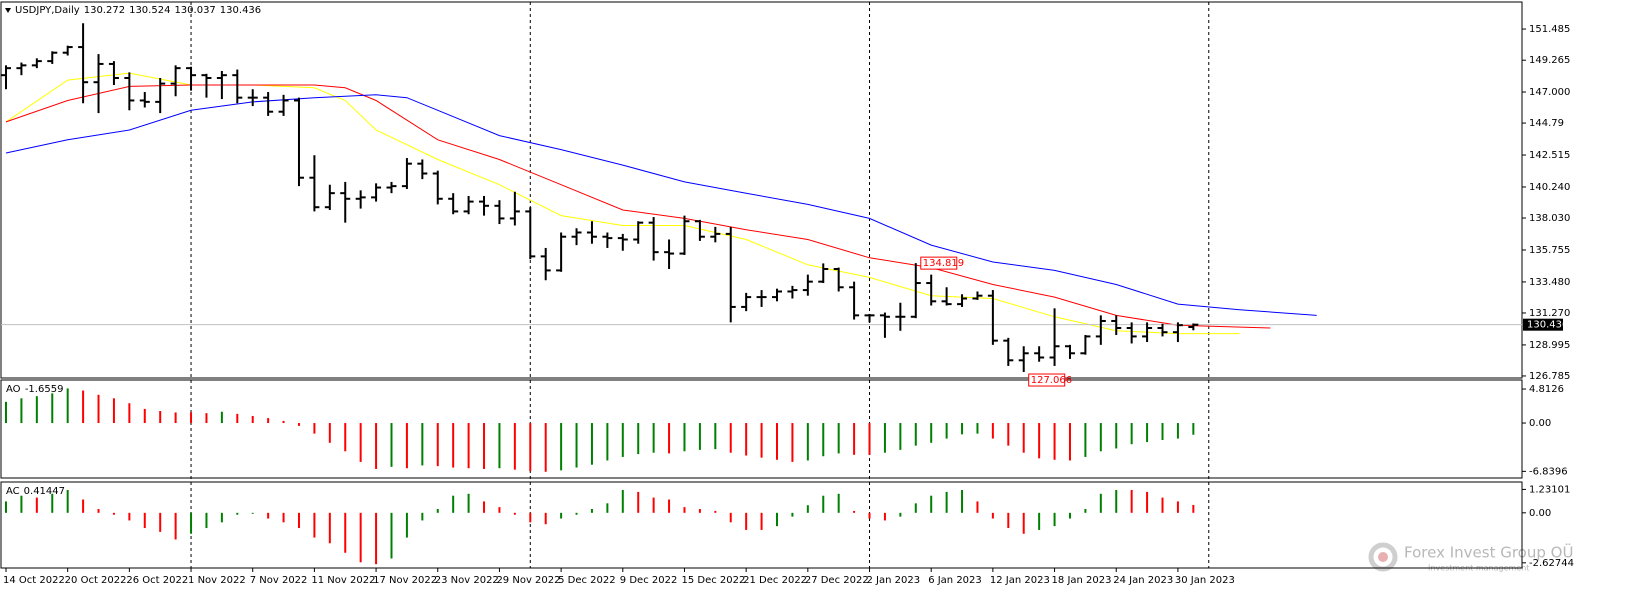  What do you see at coordinates (1540, 513) in the screenshot?
I see `y-tick-label: 0.00` at bounding box center [1540, 513].